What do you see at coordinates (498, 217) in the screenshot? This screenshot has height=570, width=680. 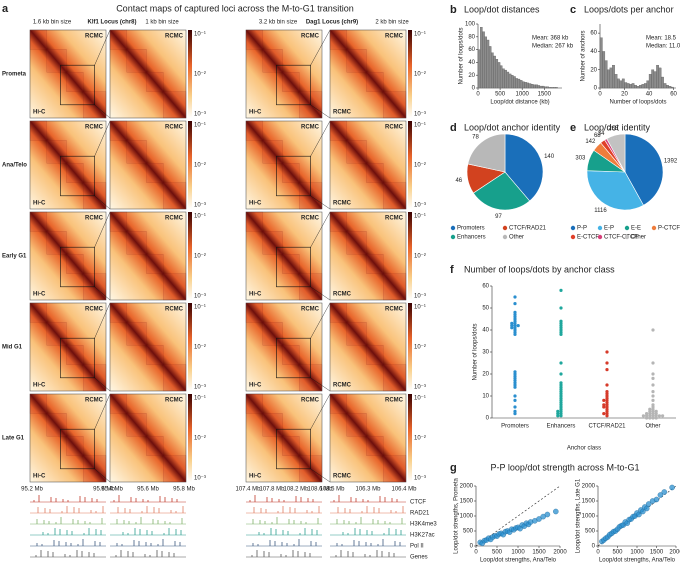 I see `value-label: 97` at bounding box center [498, 217].